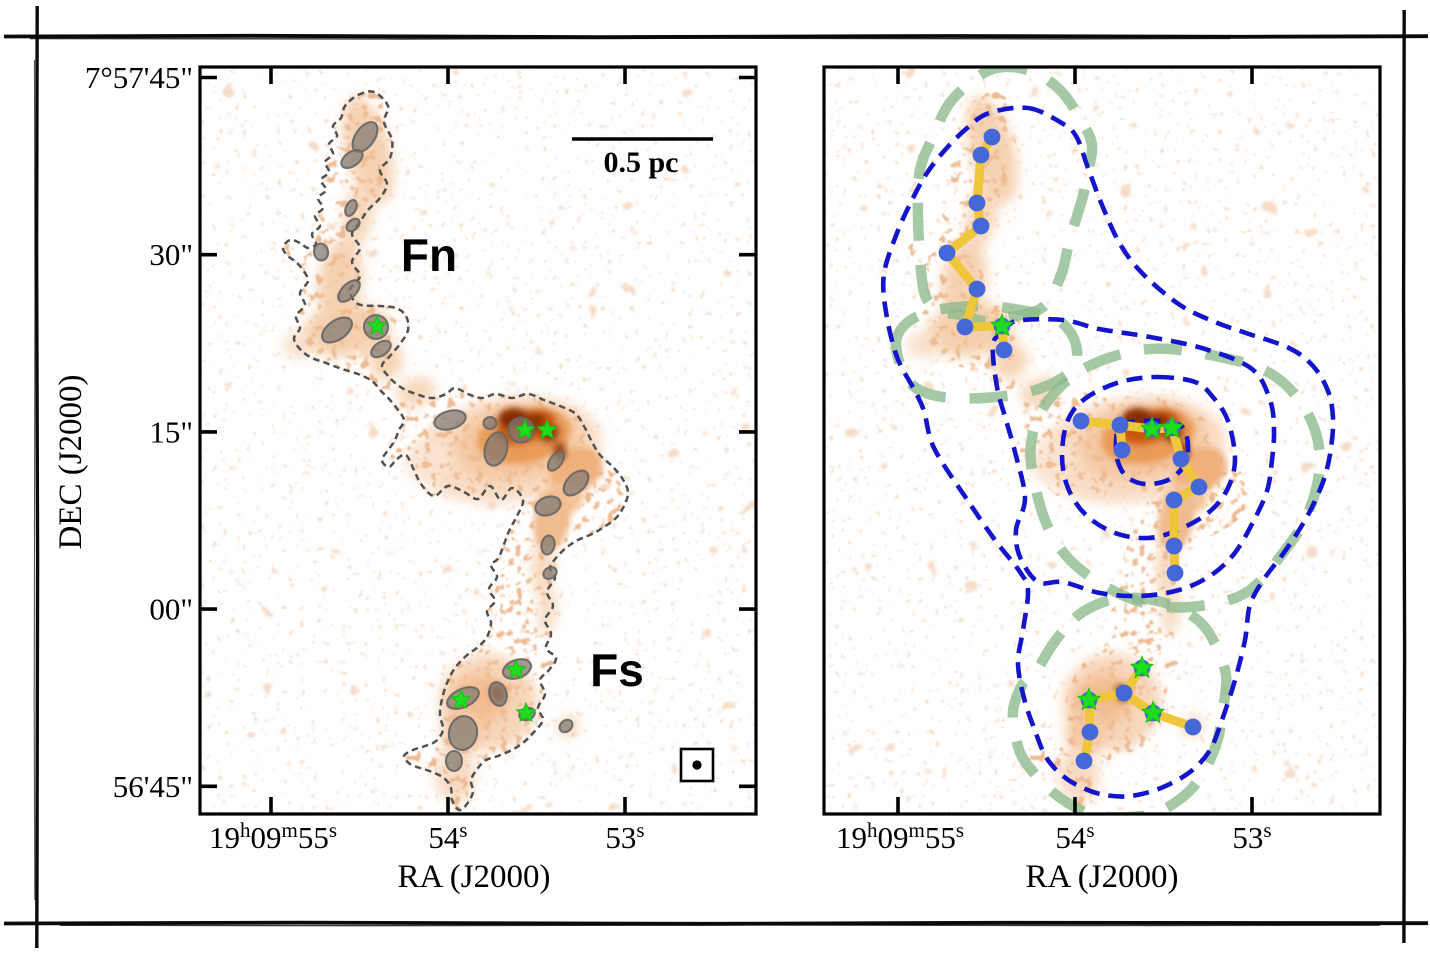  I want to click on svg-text: 00", so click(171, 609).